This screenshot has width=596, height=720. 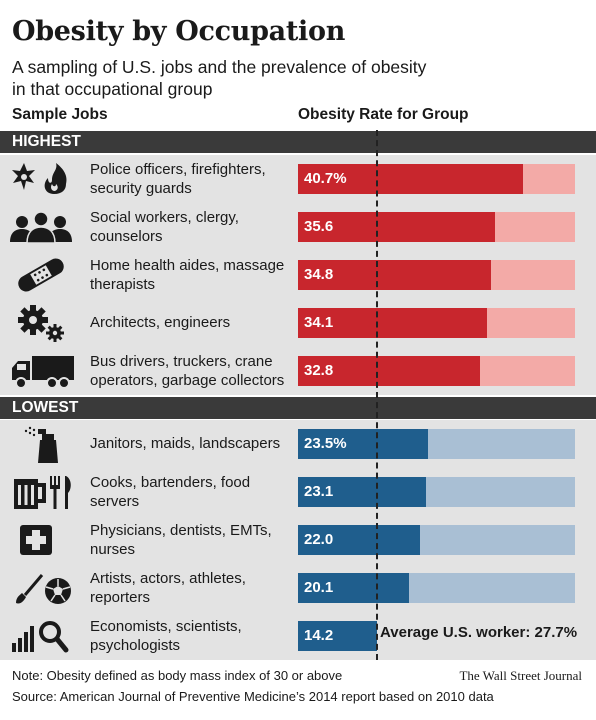 I want to click on bars-magnifier-icon, so click(x=43, y=636).